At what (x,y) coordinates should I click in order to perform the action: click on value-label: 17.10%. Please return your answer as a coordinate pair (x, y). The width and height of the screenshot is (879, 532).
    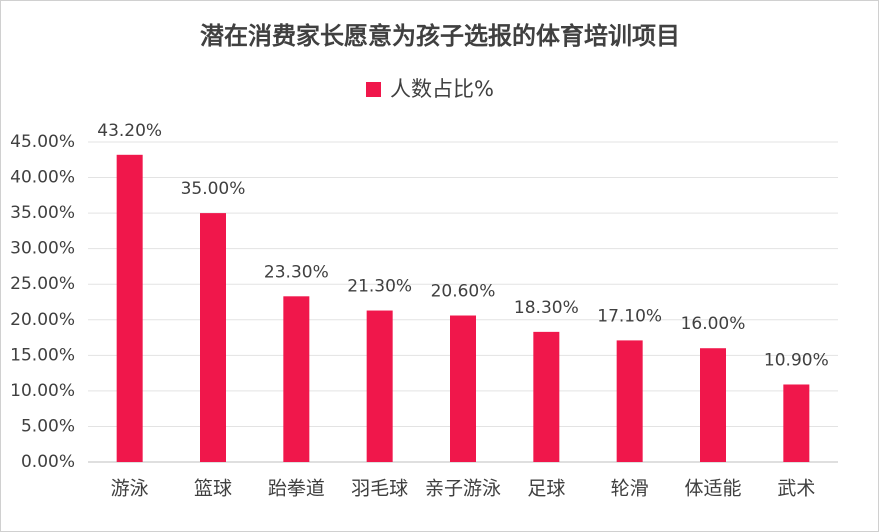
    Looking at the image, I should click on (629, 316).